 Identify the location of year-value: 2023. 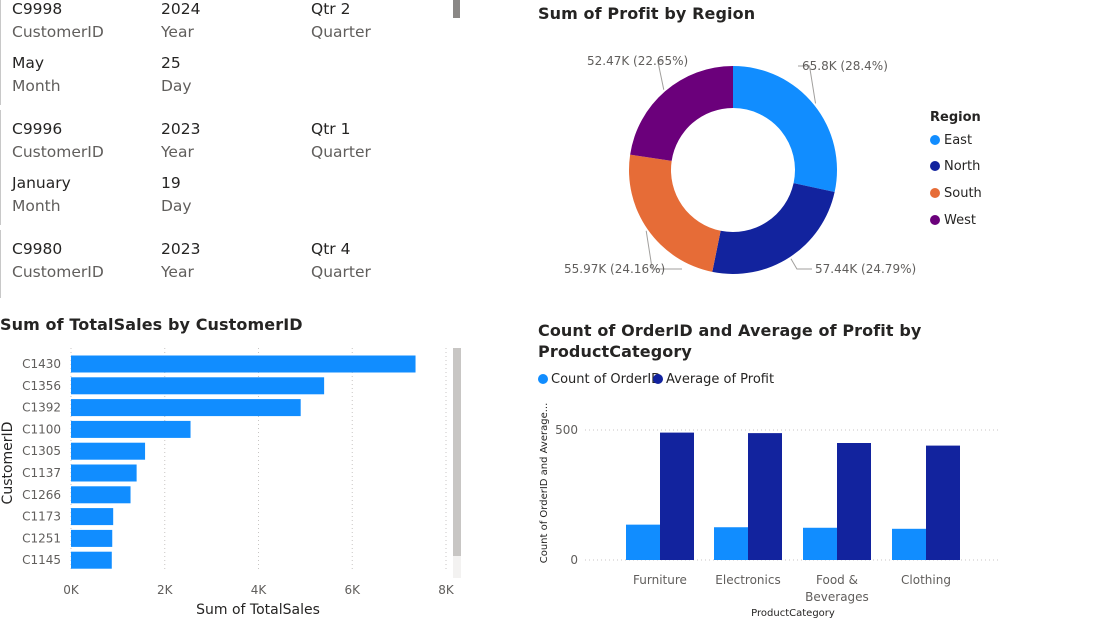
(181, 129).